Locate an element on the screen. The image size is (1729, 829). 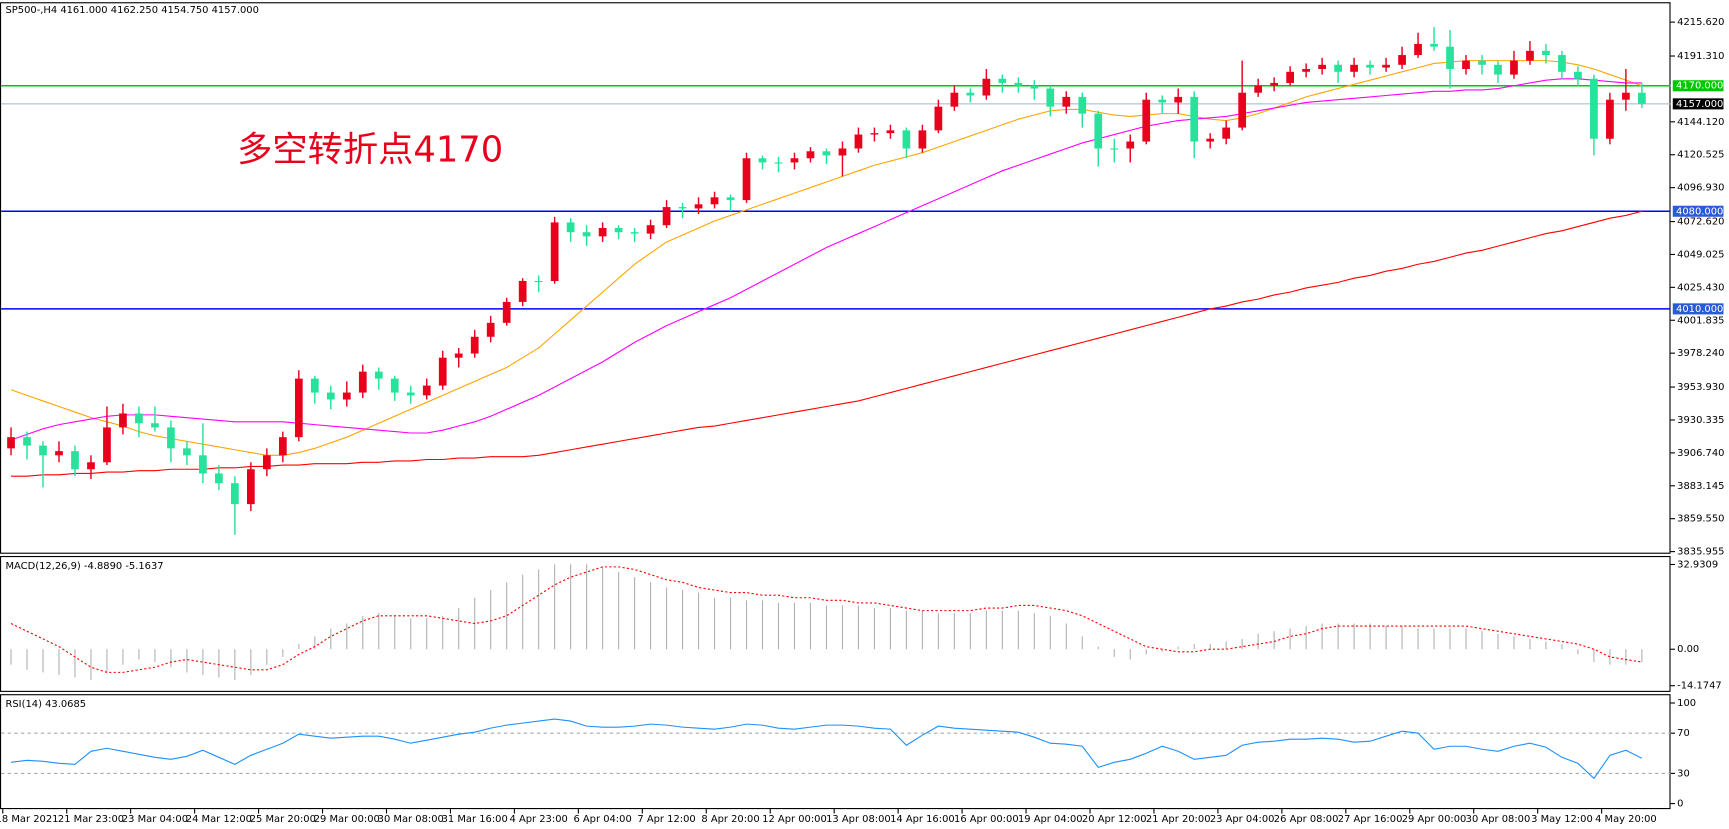
y-tick-label: 3883.145 is located at coordinates (1700, 486).